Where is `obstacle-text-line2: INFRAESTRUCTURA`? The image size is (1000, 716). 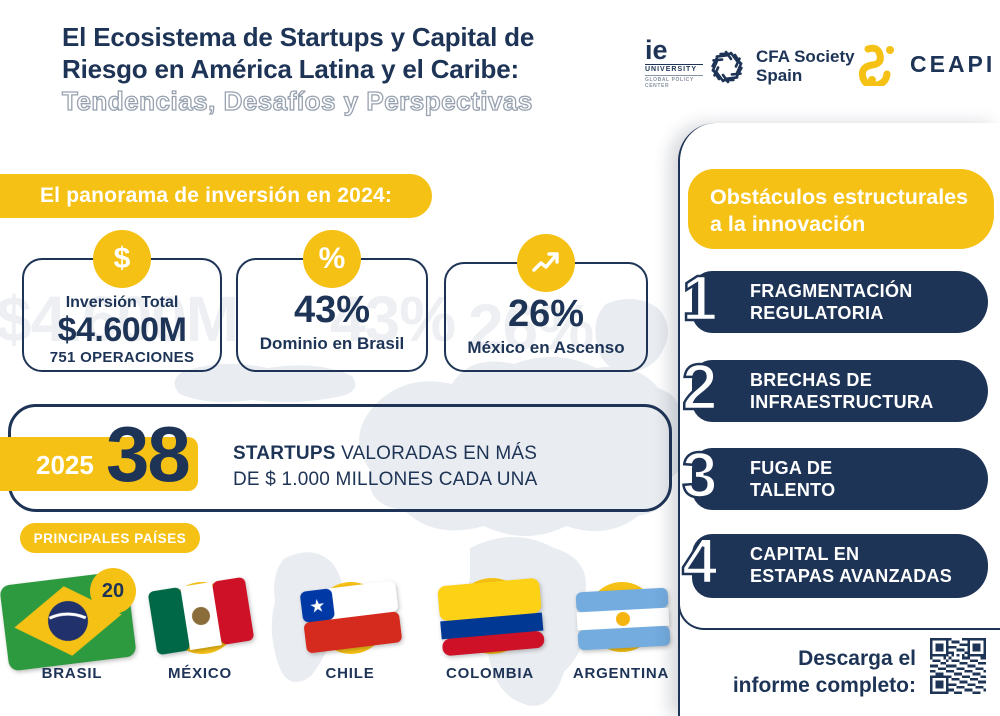 obstacle-text-line2: INFRAESTRUCTURA is located at coordinates (842, 401).